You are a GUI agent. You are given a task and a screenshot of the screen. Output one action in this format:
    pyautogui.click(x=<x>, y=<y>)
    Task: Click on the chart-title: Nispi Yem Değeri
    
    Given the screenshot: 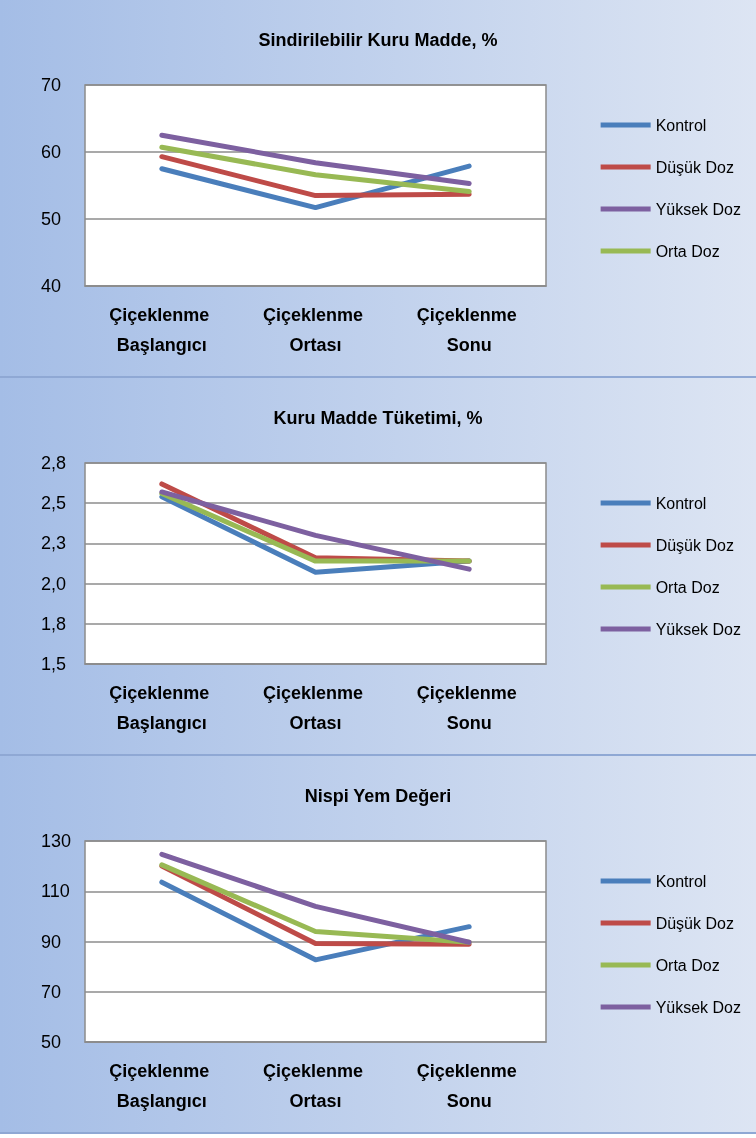 What is the action you would take?
    pyautogui.click(x=378, y=796)
    